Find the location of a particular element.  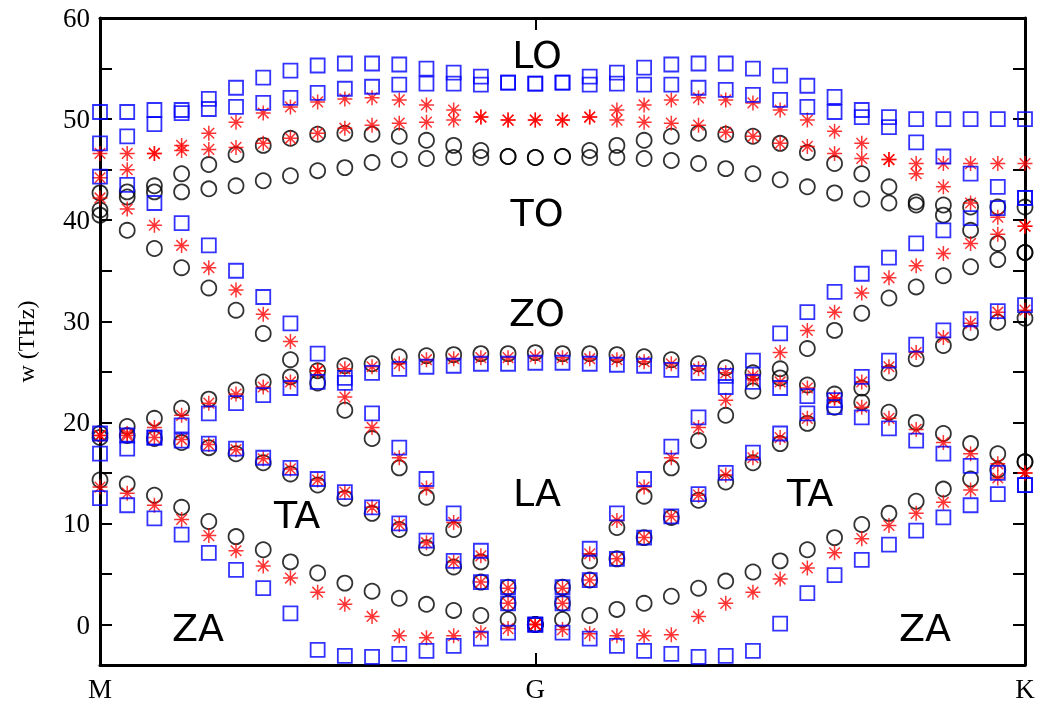

y-tick-label: 60 is located at coordinates (76, 18).